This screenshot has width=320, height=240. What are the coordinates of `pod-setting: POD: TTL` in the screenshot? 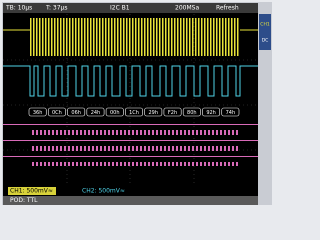 It's located at (24, 200).